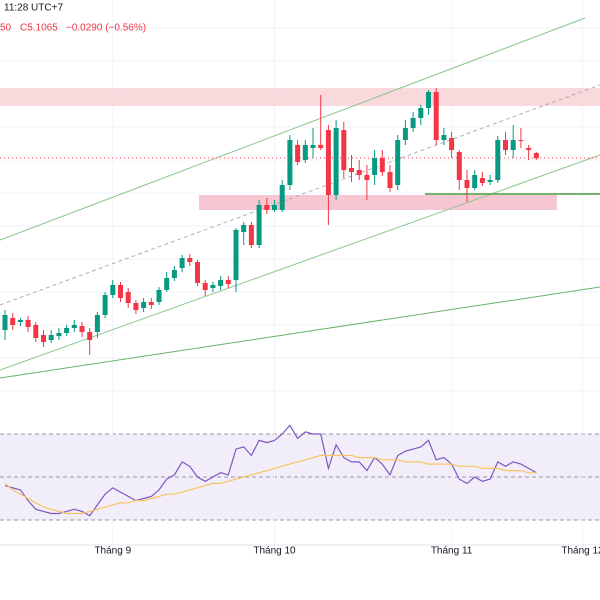  What do you see at coordinates (378, 202) in the screenshot?
I see `support-zone` at bounding box center [378, 202].